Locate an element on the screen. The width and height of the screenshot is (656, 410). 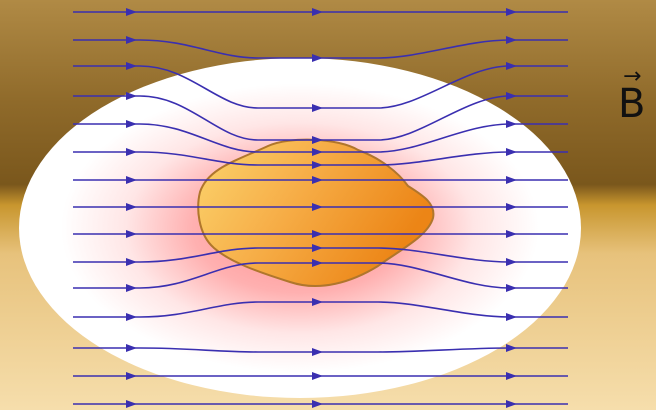
magnetic-field-label: → B is located at coordinates (637, 95).